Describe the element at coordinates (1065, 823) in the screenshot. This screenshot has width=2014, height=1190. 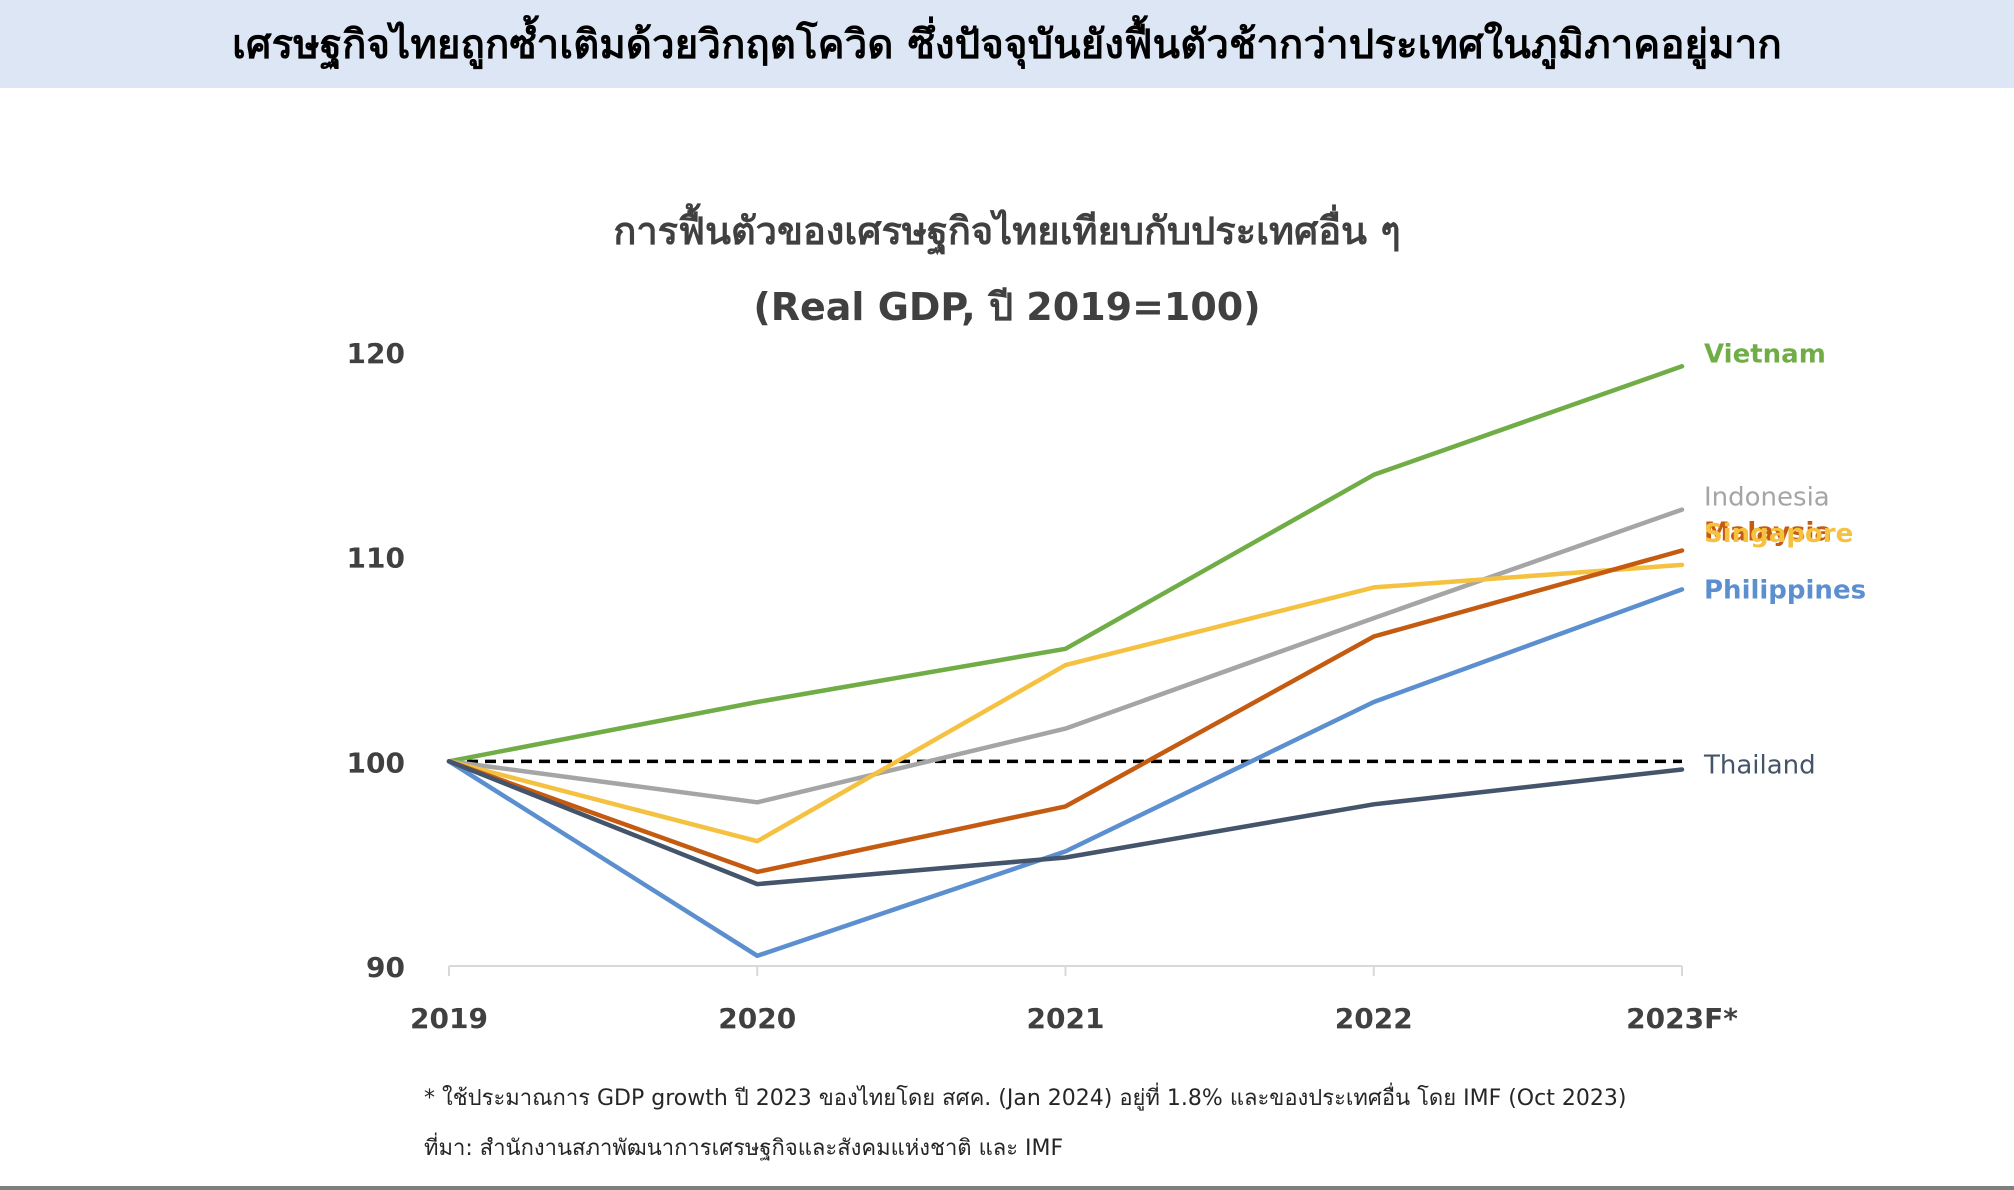
I see `series-line-thailand` at that location.